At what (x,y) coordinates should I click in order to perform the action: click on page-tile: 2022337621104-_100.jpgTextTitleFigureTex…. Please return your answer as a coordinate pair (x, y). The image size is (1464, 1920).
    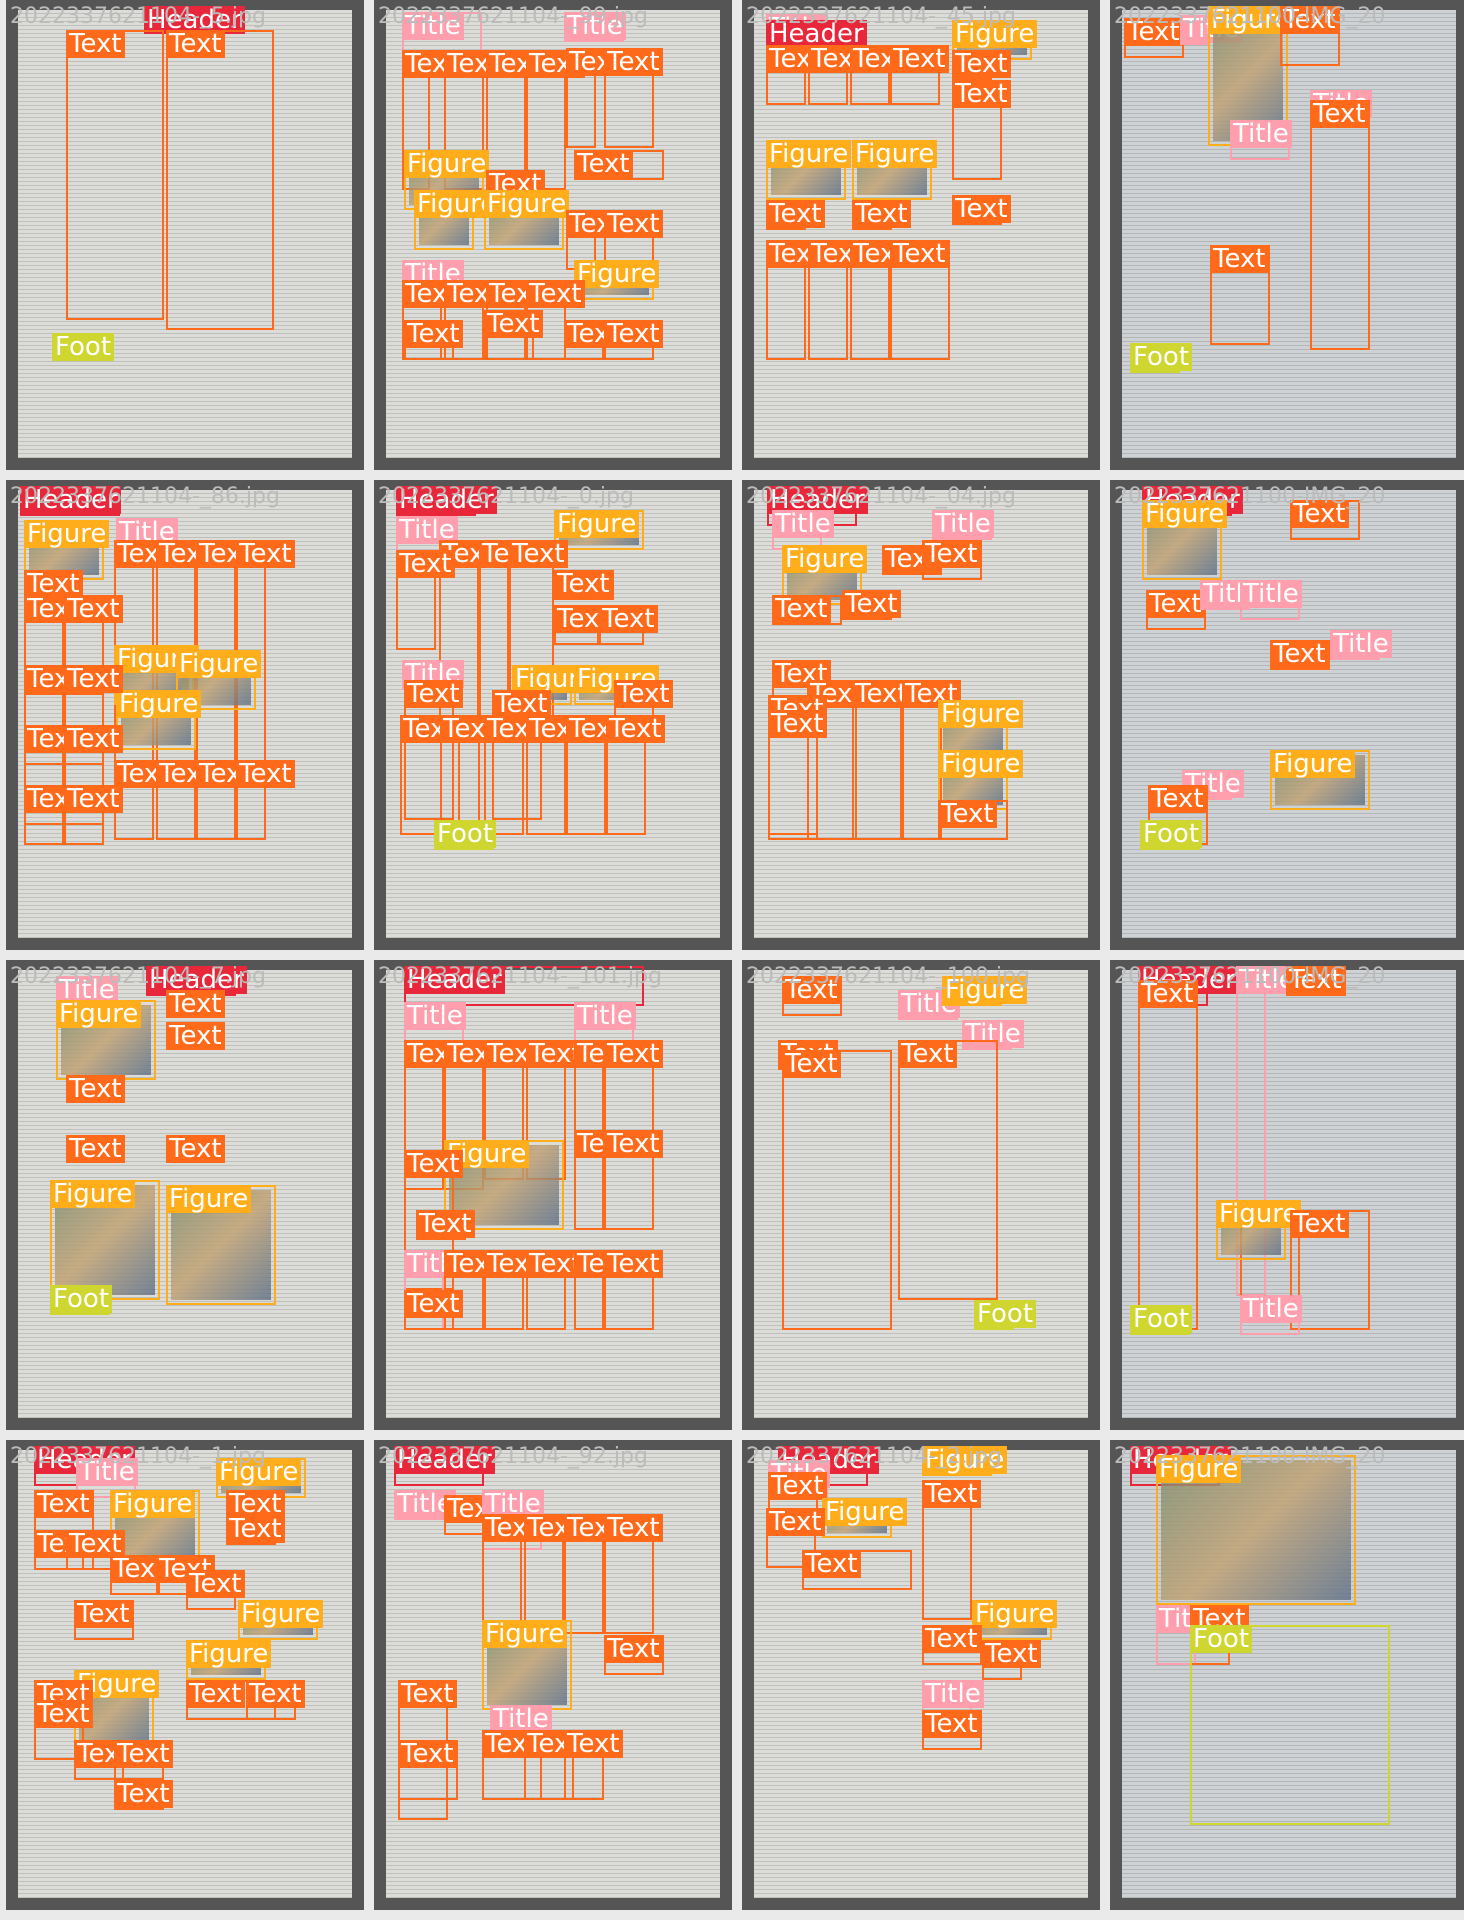
    Looking at the image, I should click on (921, 1195).